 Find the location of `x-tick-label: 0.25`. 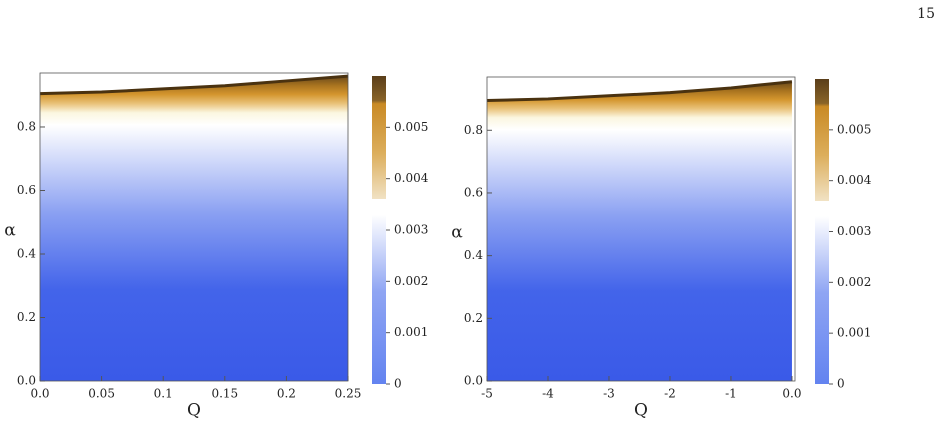

x-tick-label: 0.25 is located at coordinates (348, 394).